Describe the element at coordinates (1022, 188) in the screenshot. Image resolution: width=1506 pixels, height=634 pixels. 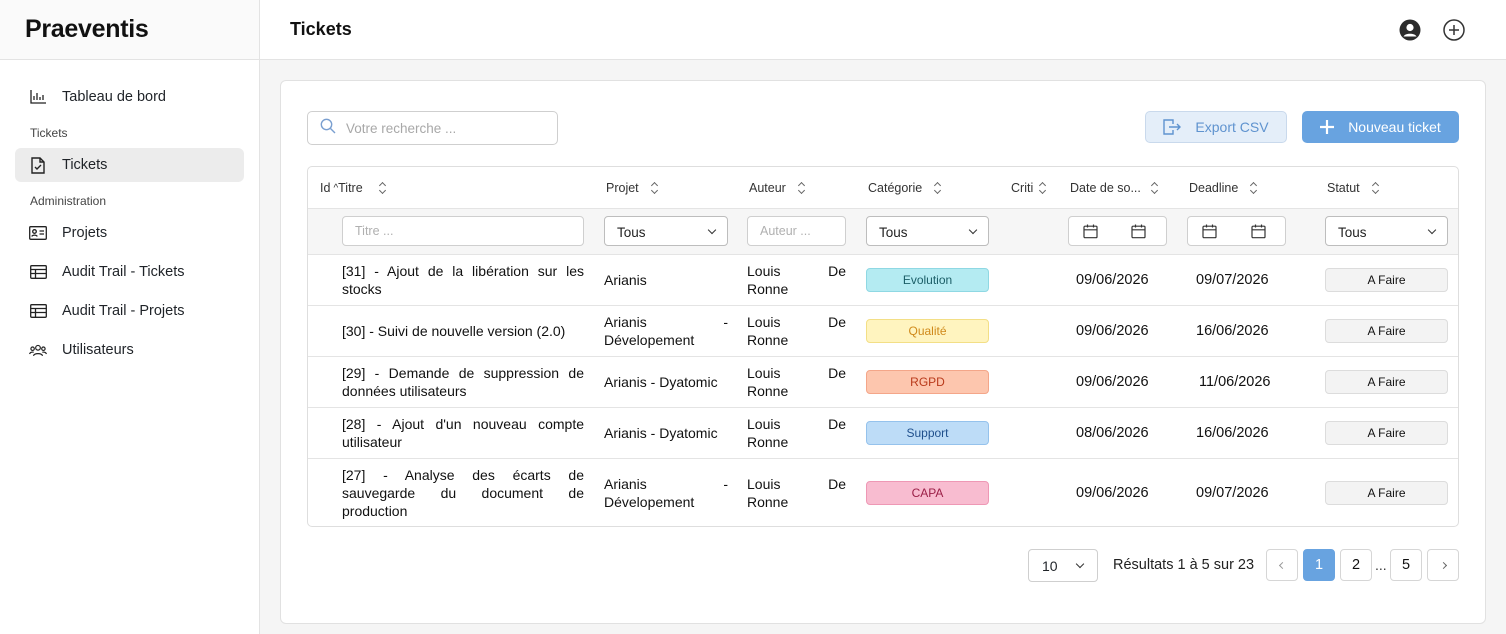
I see `col-header-criticity-label: Criti` at that location.